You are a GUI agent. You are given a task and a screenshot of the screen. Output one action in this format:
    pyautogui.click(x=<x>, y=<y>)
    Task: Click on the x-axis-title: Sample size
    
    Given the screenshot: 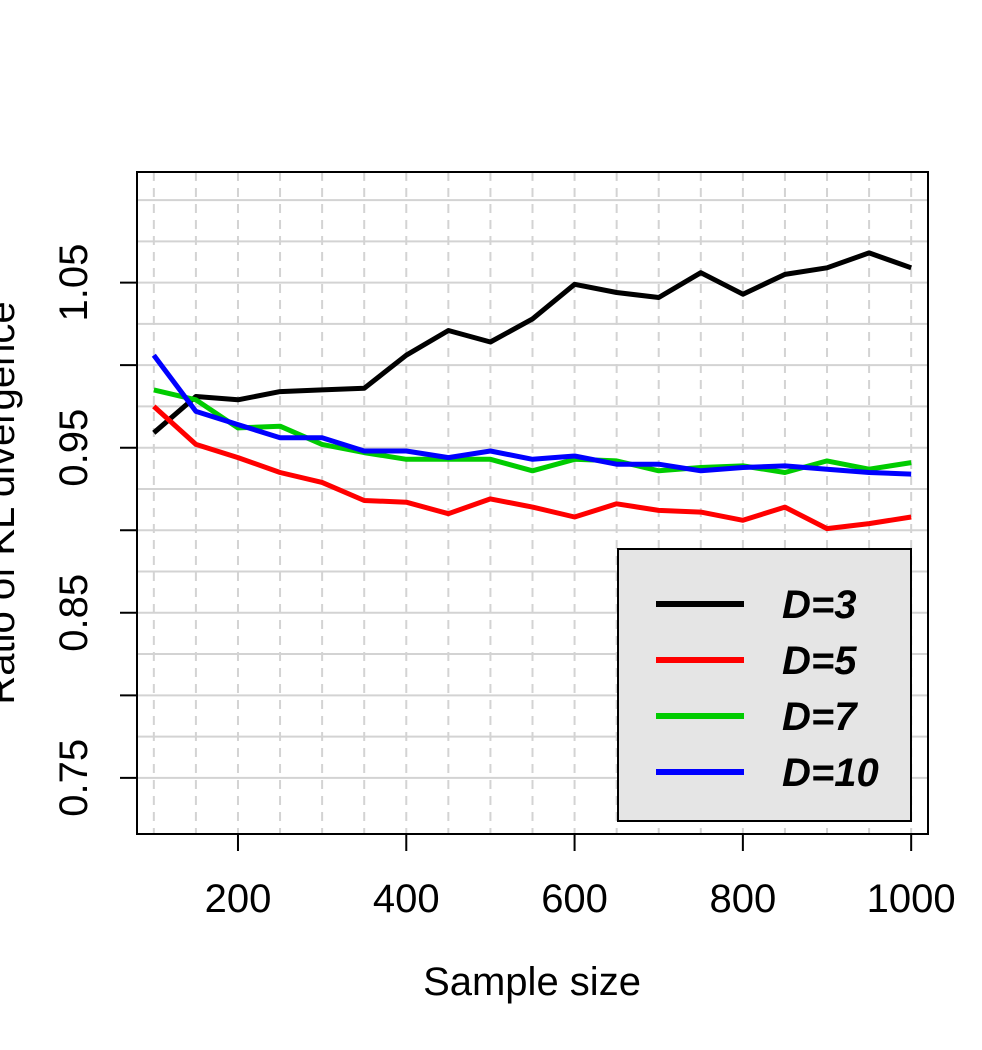 What is the action you would take?
    pyautogui.click(x=532, y=982)
    